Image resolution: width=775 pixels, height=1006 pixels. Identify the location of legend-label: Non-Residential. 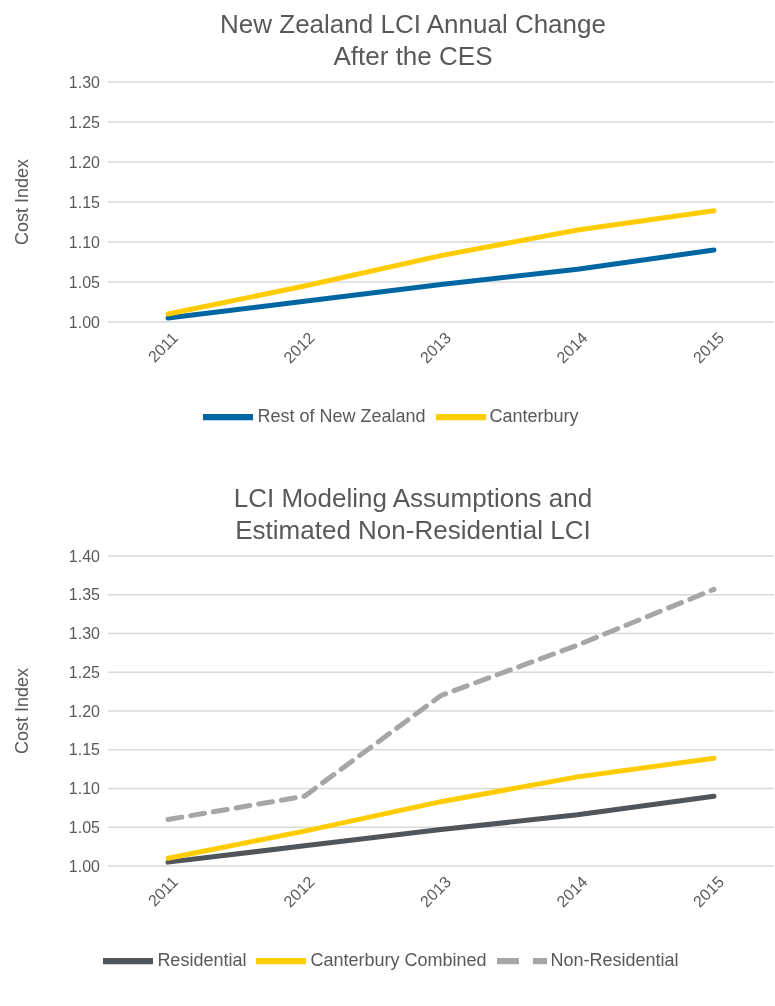
(614, 959).